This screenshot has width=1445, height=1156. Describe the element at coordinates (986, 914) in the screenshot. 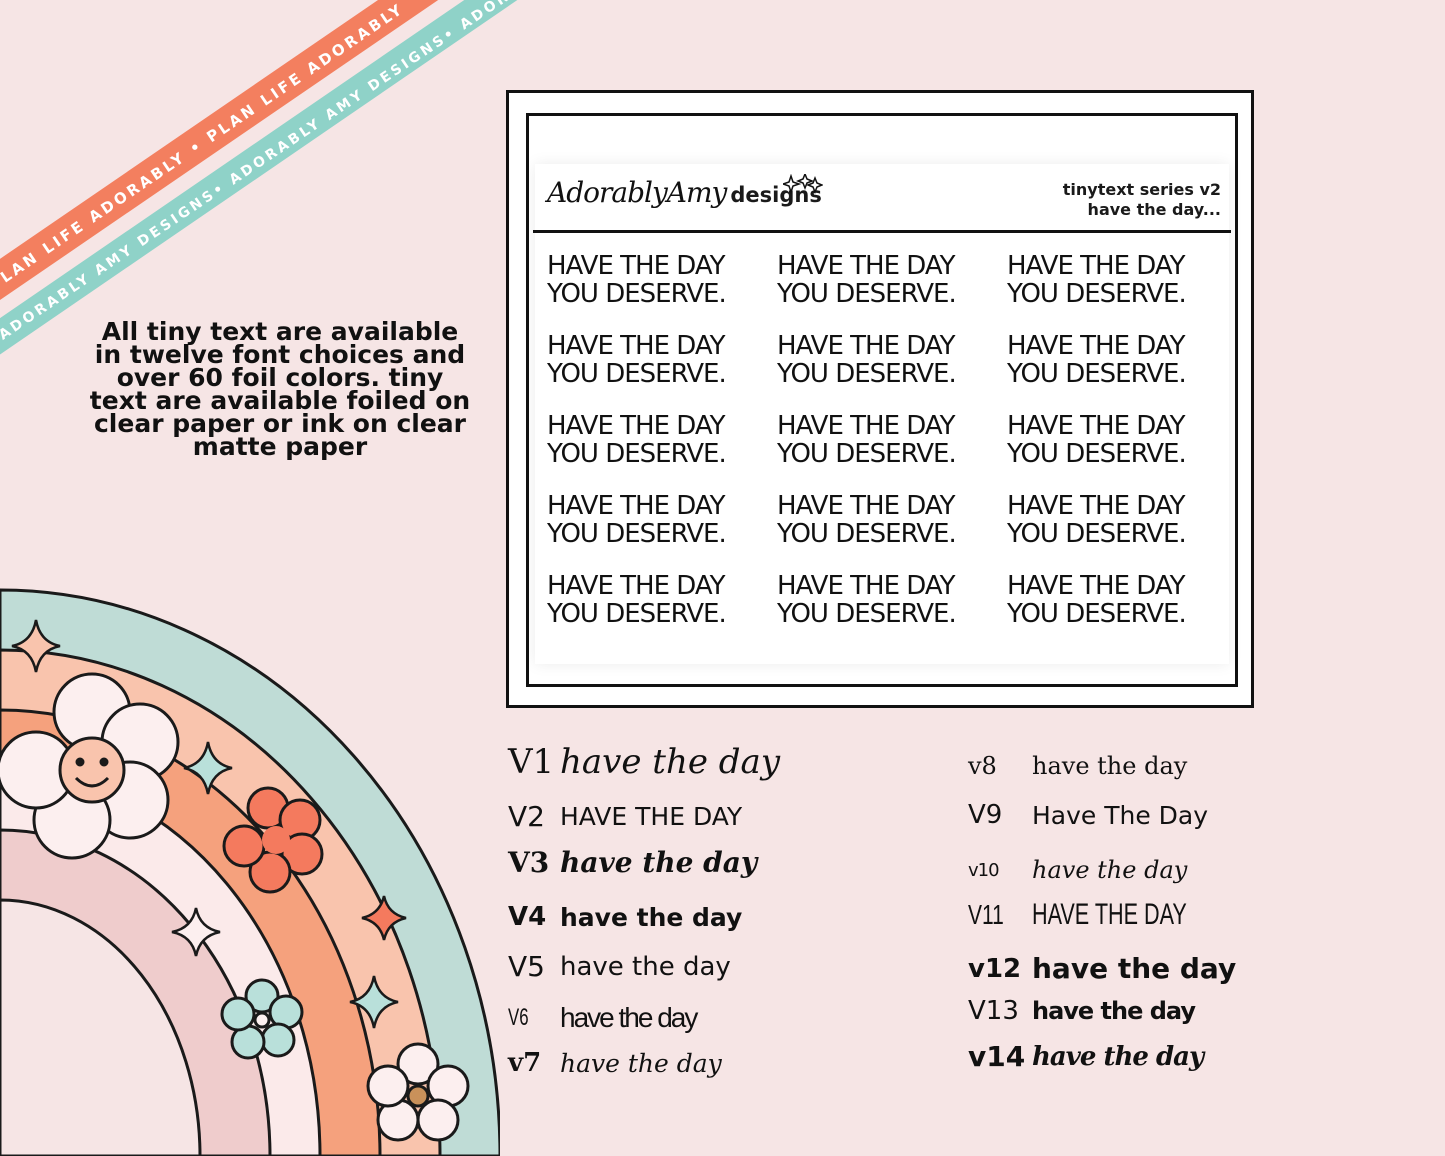

I see `version-label: V11` at that location.